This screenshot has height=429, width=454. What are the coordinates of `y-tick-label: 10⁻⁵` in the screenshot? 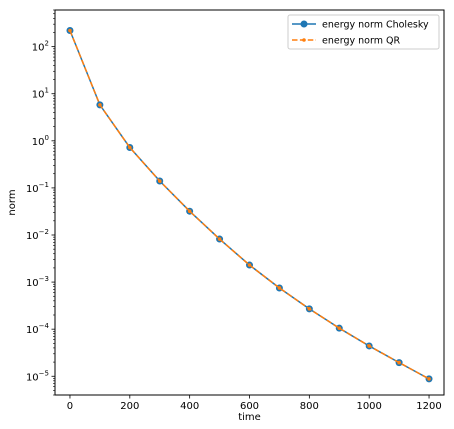 It's located at (37, 376).